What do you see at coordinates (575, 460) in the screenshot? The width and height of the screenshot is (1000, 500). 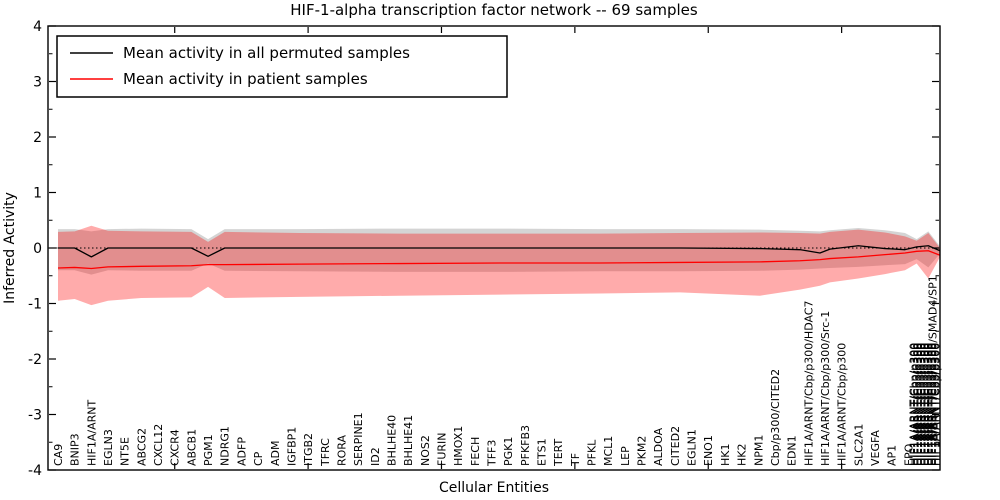 I see `x-tick-label: TF` at bounding box center [575, 460].